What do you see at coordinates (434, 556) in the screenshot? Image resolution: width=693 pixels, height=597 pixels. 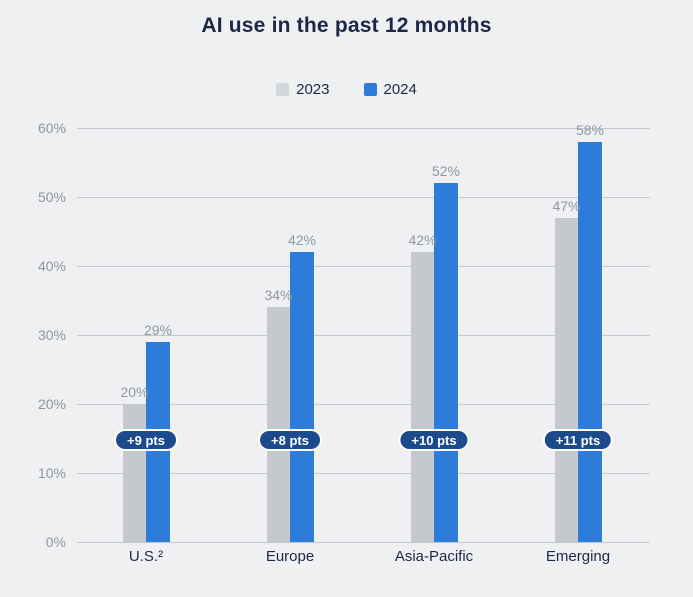 I see `x-axis-label: Asia-Pacific` at bounding box center [434, 556].